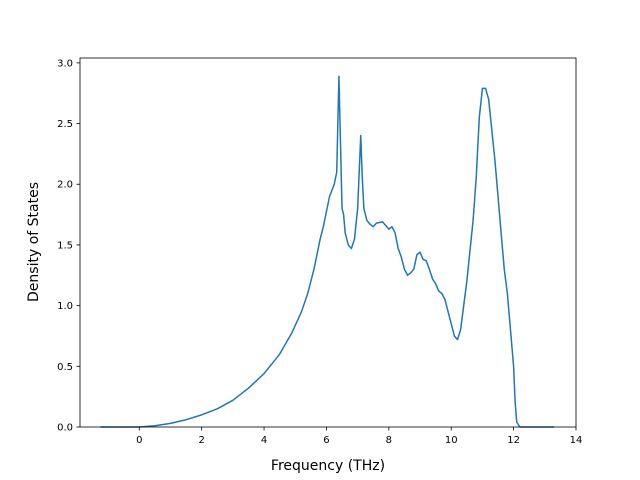 The height and width of the screenshot is (480, 640). I want to click on x-tick-label: 10, so click(451, 440).